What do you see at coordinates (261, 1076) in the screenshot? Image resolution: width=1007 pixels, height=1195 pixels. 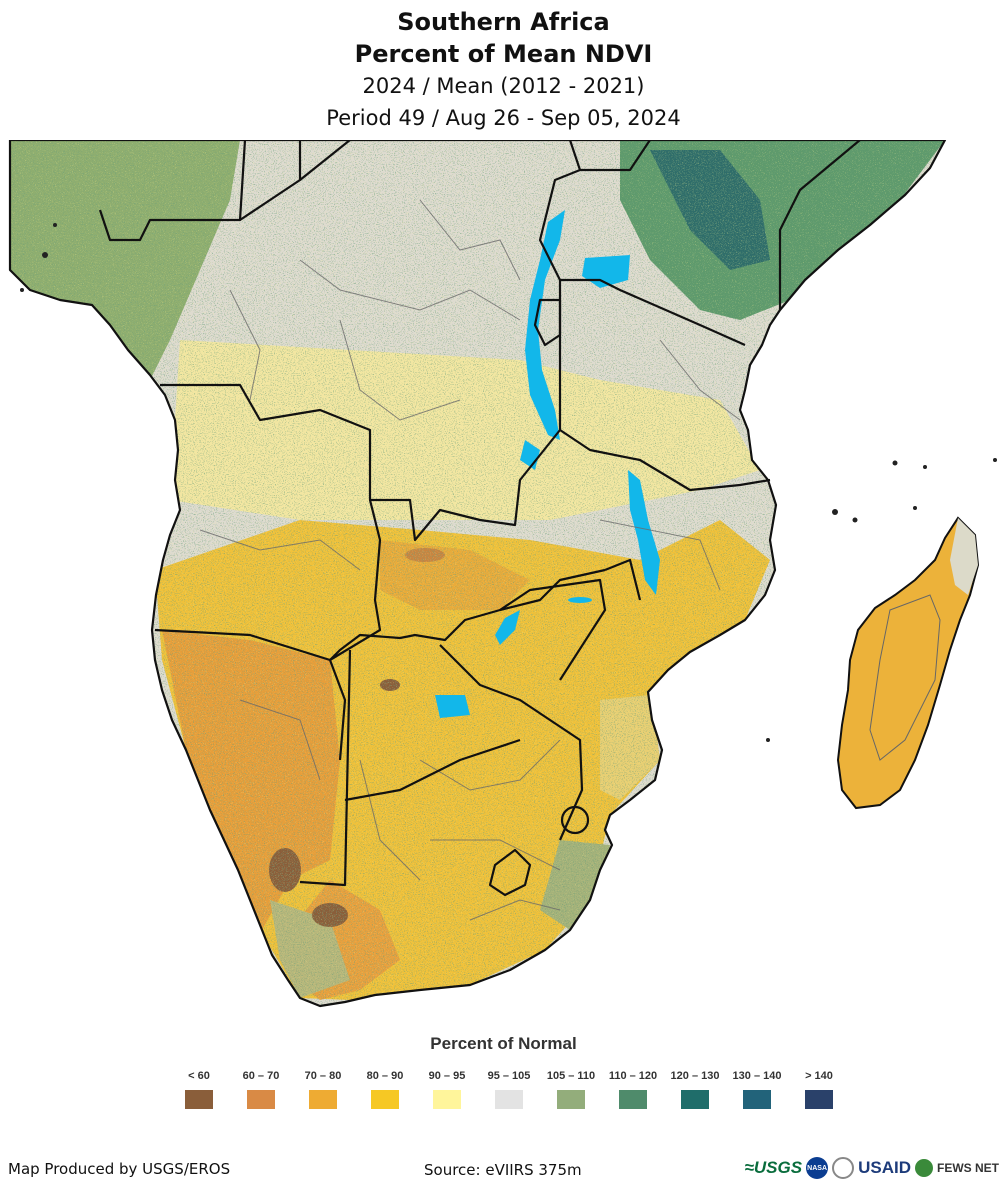 I see `legend-label: 60 – 70` at bounding box center [261, 1076].